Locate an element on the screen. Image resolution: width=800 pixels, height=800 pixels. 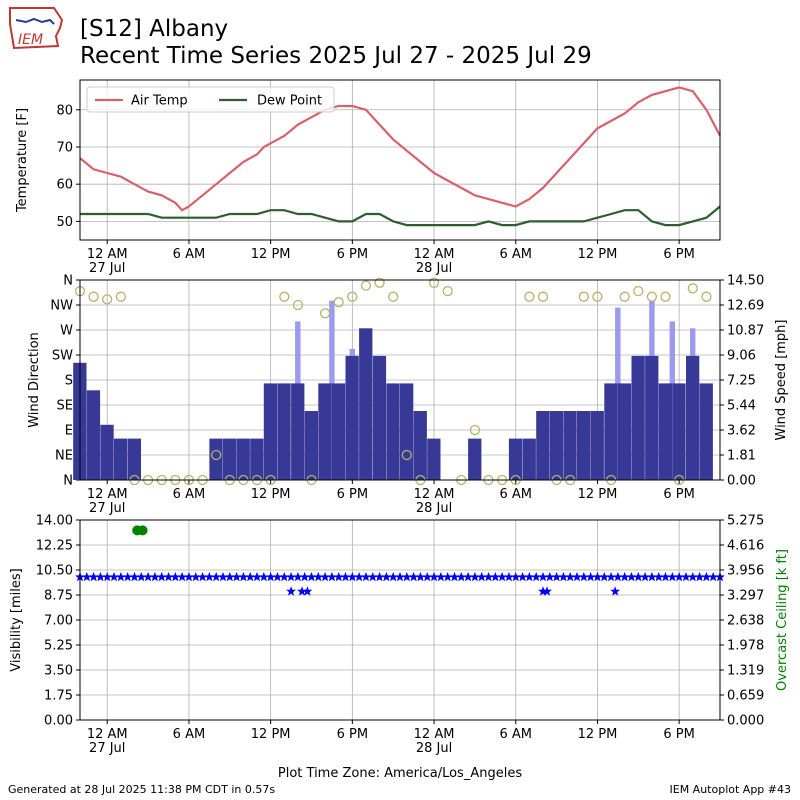
wind-ytick-label: N is located at coordinates (68, 281).